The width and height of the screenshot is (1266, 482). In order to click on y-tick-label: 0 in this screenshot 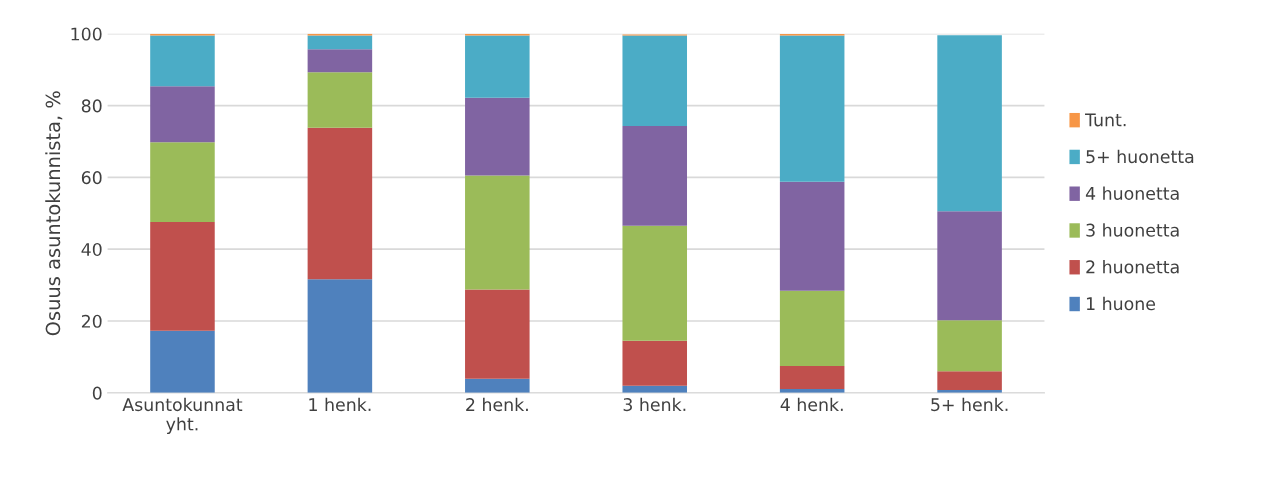, I will do `click(97, 393)`.